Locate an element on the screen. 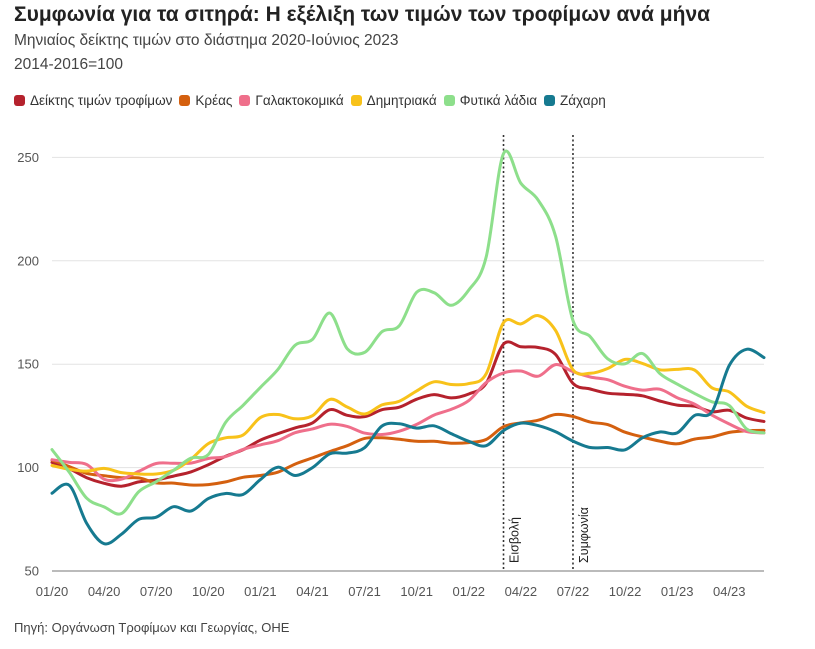  legend-item-vegetable-oils: Φυτικά λάδια is located at coordinates (490, 100).